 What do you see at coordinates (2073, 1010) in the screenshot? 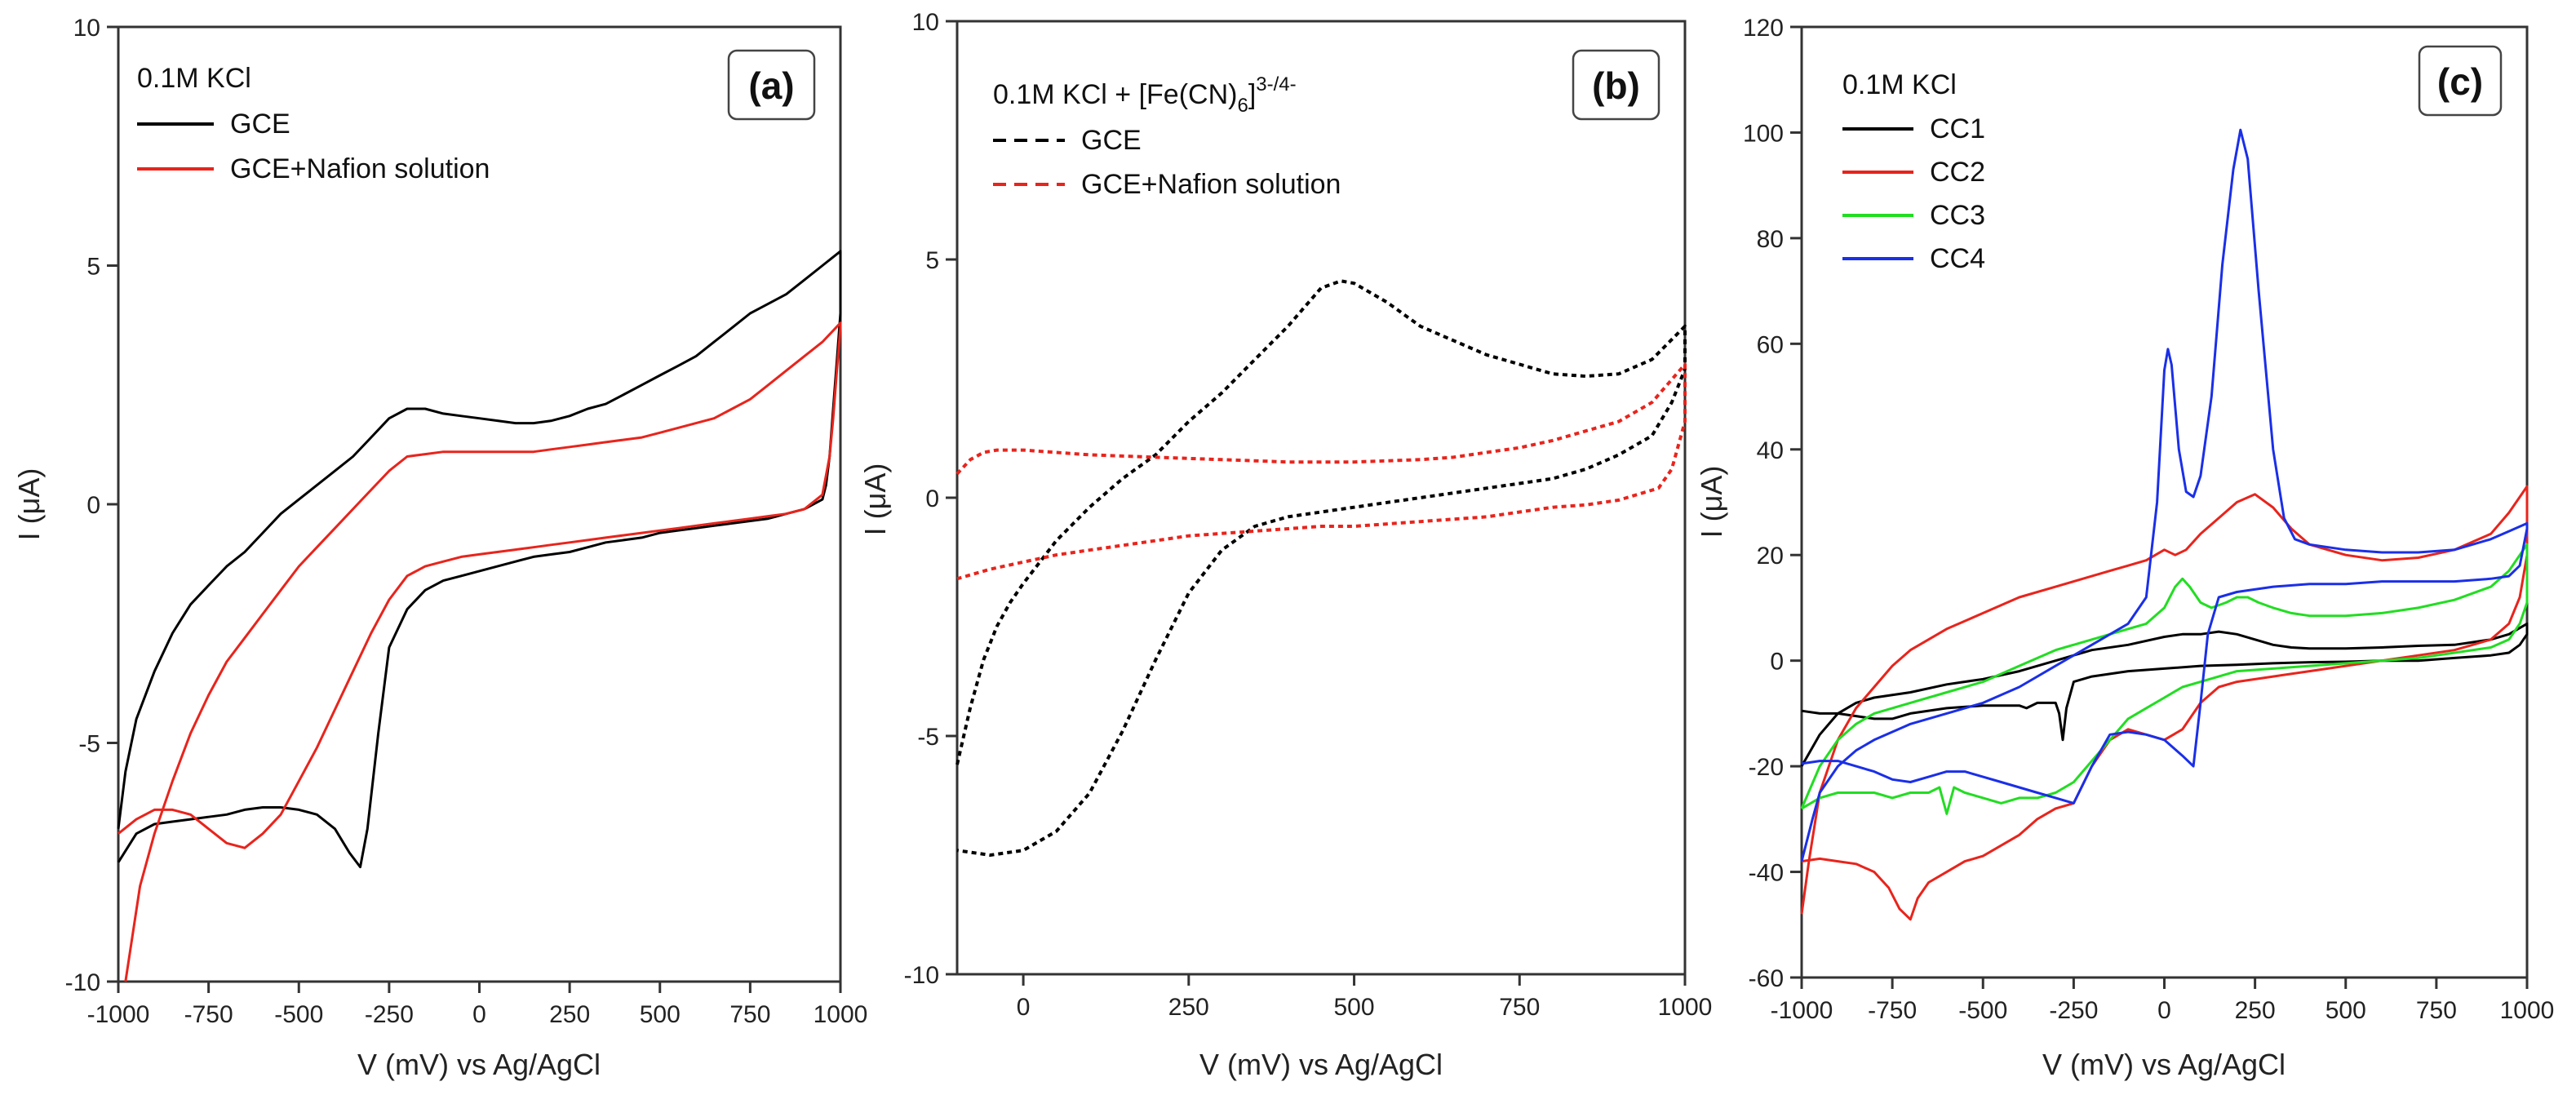
I see `panel-c-x-tick-label: -250` at bounding box center [2073, 1010].